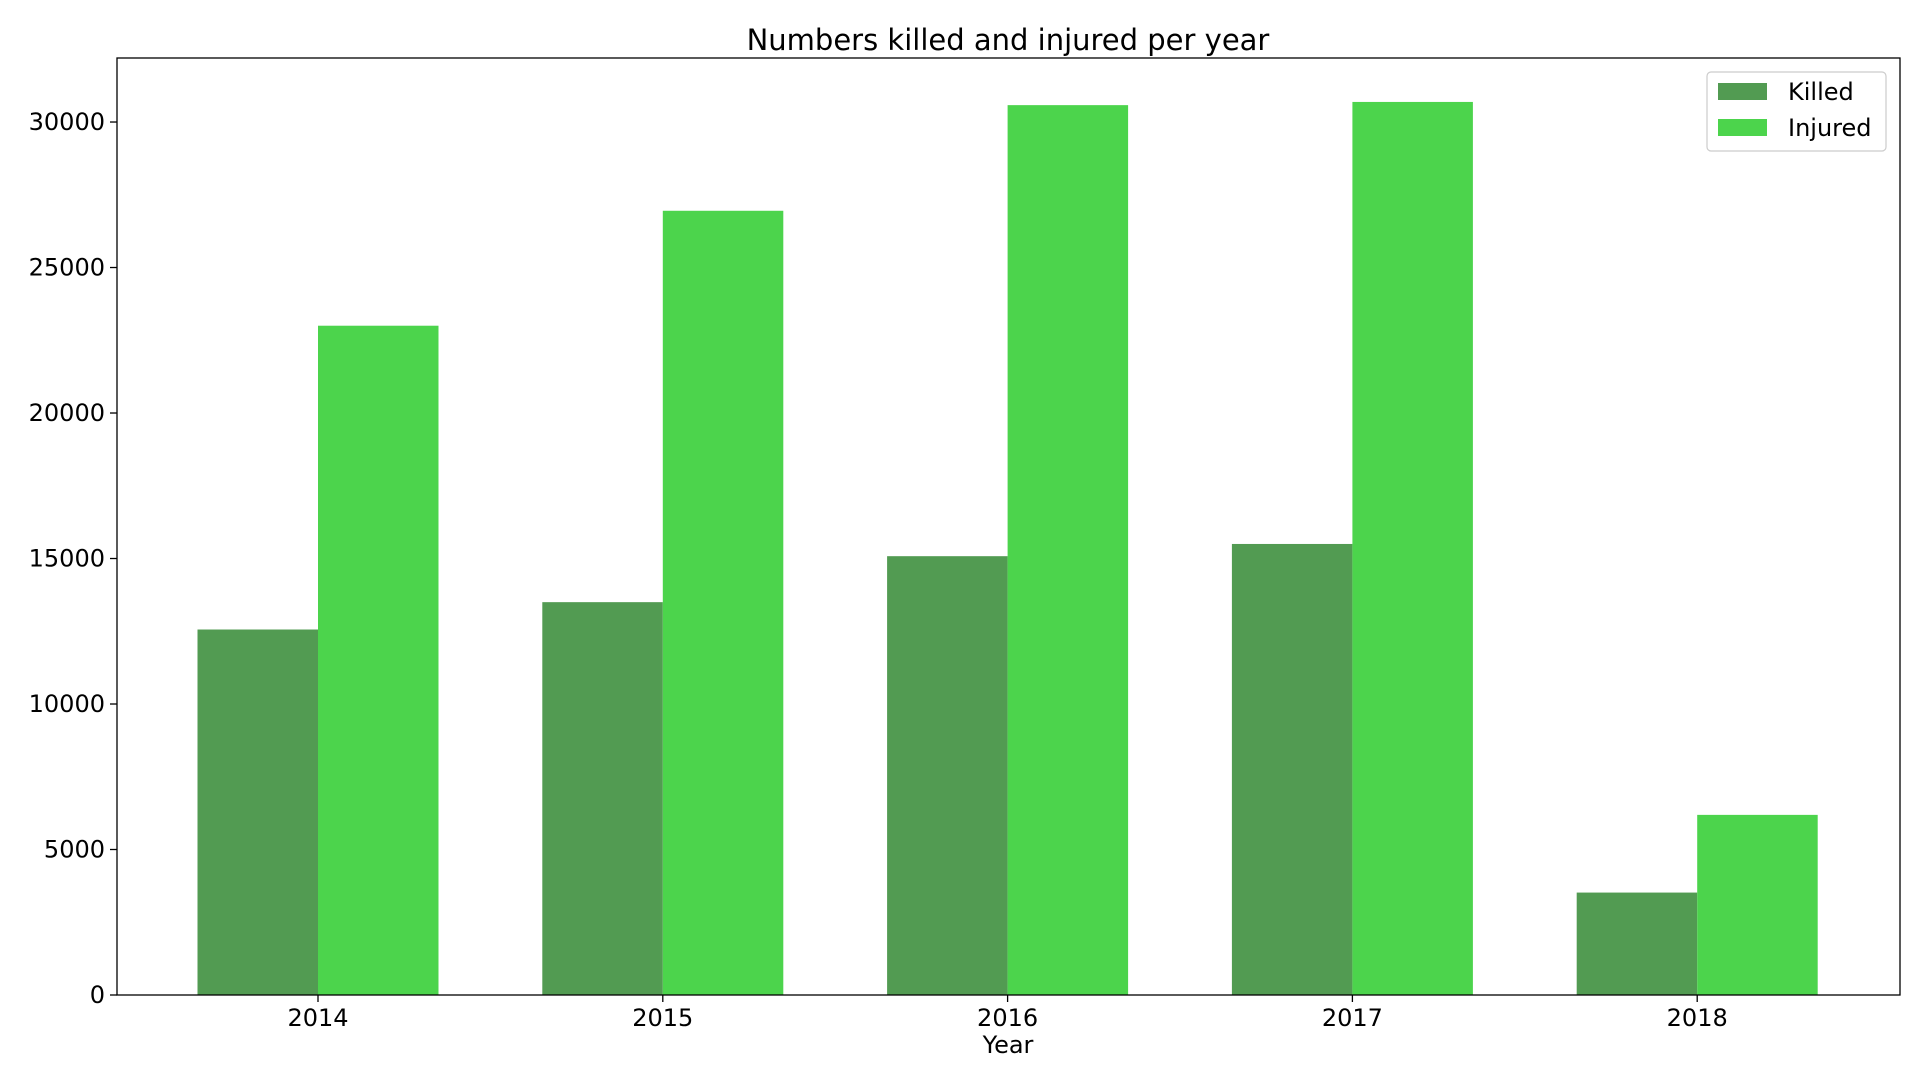 This screenshot has width=1920, height=1084. Describe the element at coordinates (947, 775) in the screenshot. I see `bar-killed-2016` at that location.